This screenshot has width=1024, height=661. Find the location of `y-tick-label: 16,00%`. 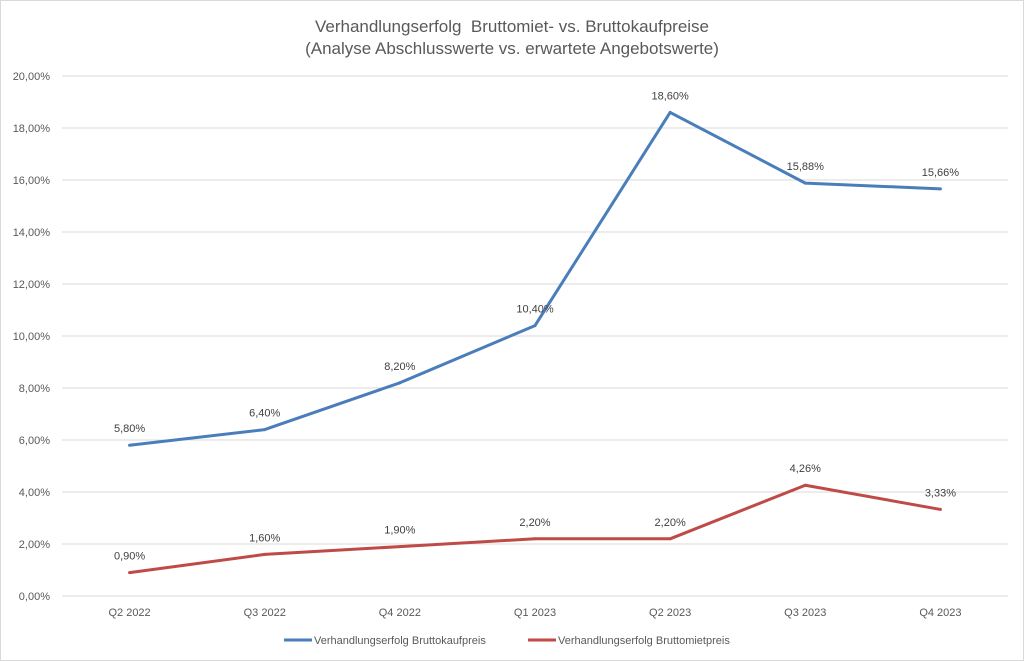

y-tick-label: 16,00% is located at coordinates (32, 181).